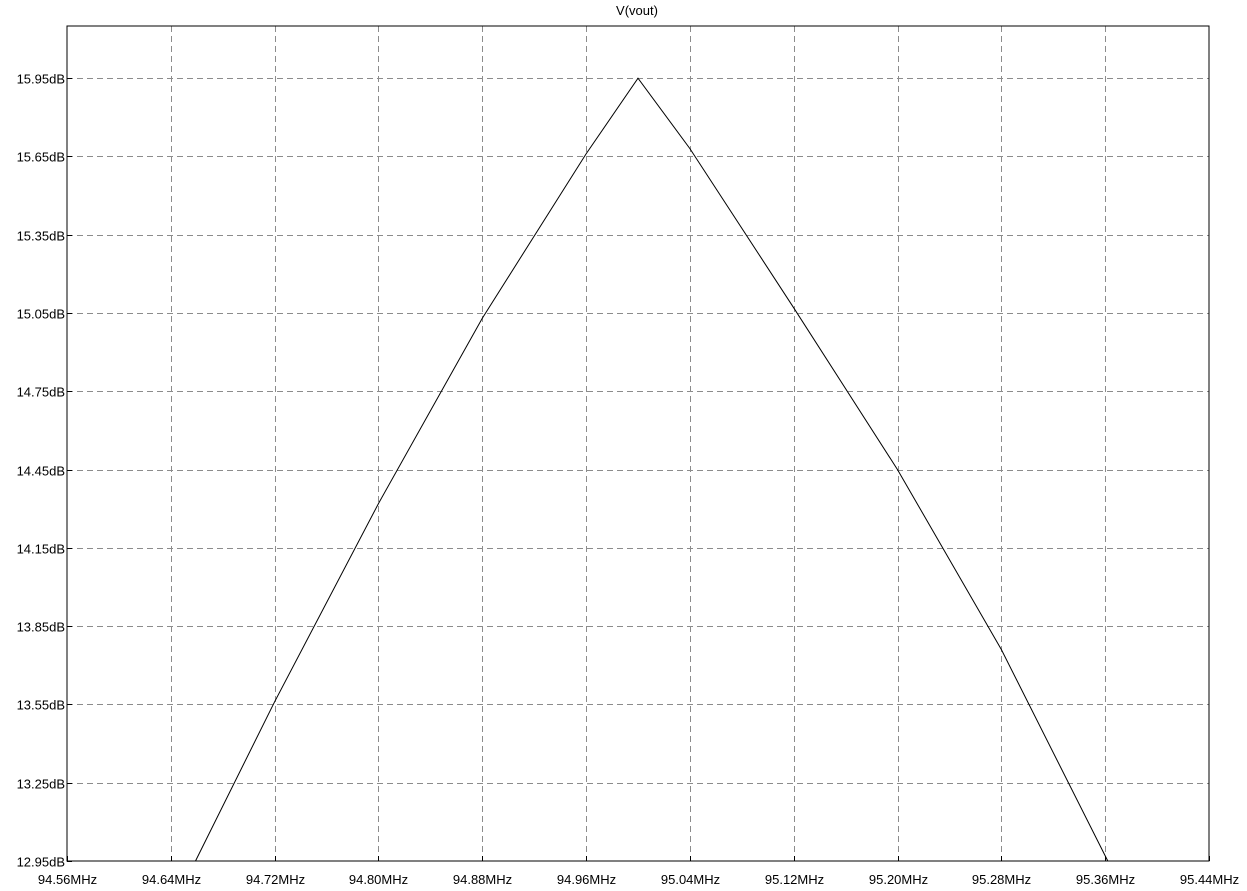  Describe the element at coordinates (41, 79) in the screenshot. I see `y-tick-label: 15.95dB` at that location.